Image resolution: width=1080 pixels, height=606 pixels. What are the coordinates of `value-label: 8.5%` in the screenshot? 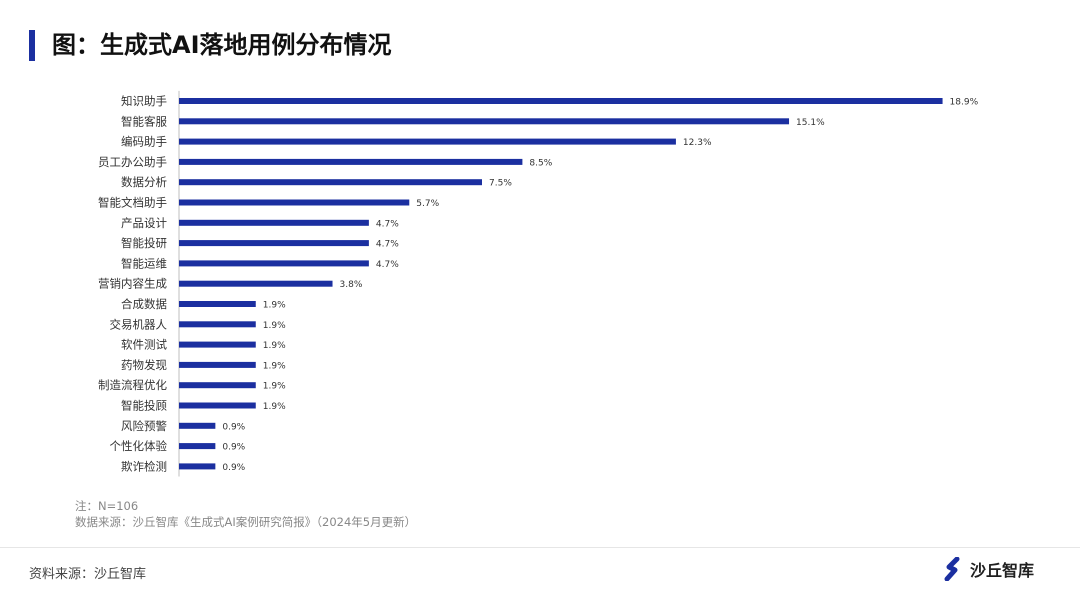 It's located at (540, 163).